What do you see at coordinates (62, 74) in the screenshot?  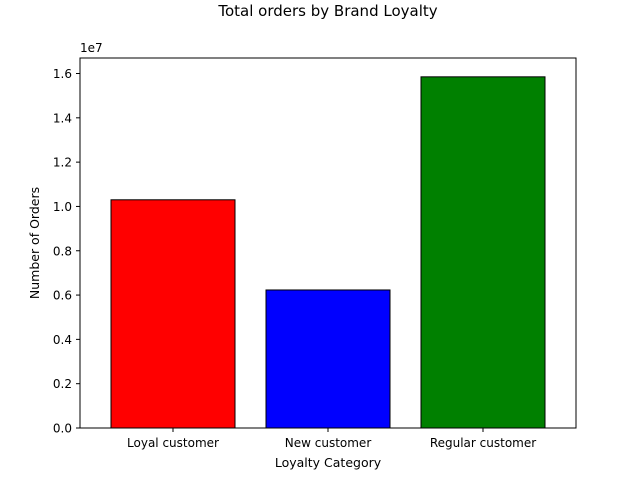 I see `y-tick-label: 1.6` at bounding box center [62, 74].